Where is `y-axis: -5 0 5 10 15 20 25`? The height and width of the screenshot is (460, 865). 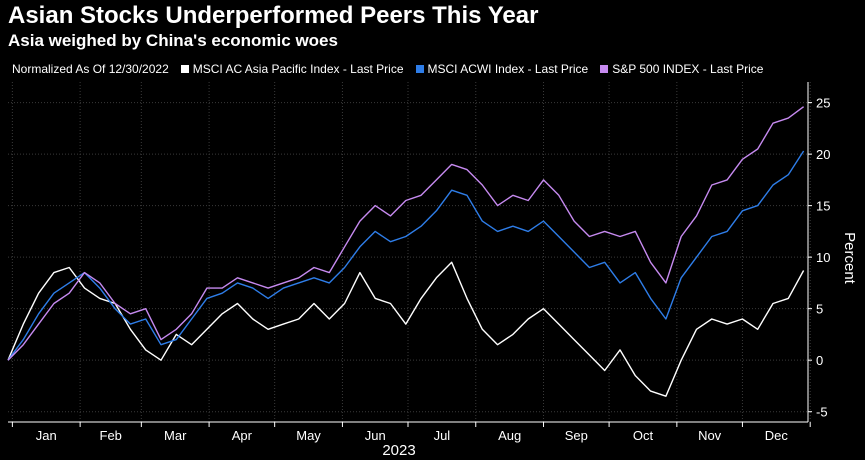 y-axis: -5 0 5 10 15 20 25 is located at coordinates (818, 252).